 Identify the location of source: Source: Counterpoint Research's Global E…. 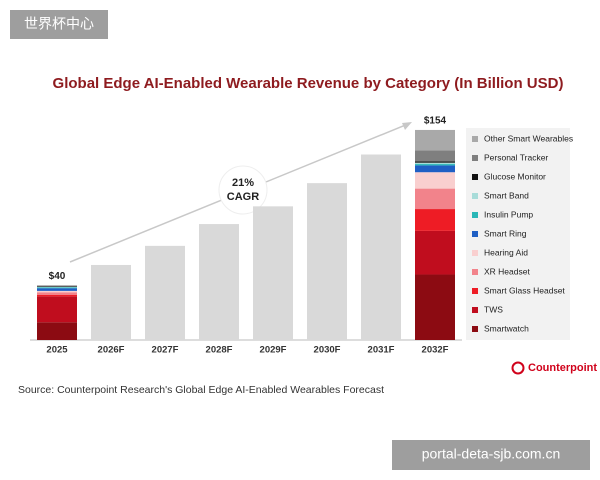
(201, 390).